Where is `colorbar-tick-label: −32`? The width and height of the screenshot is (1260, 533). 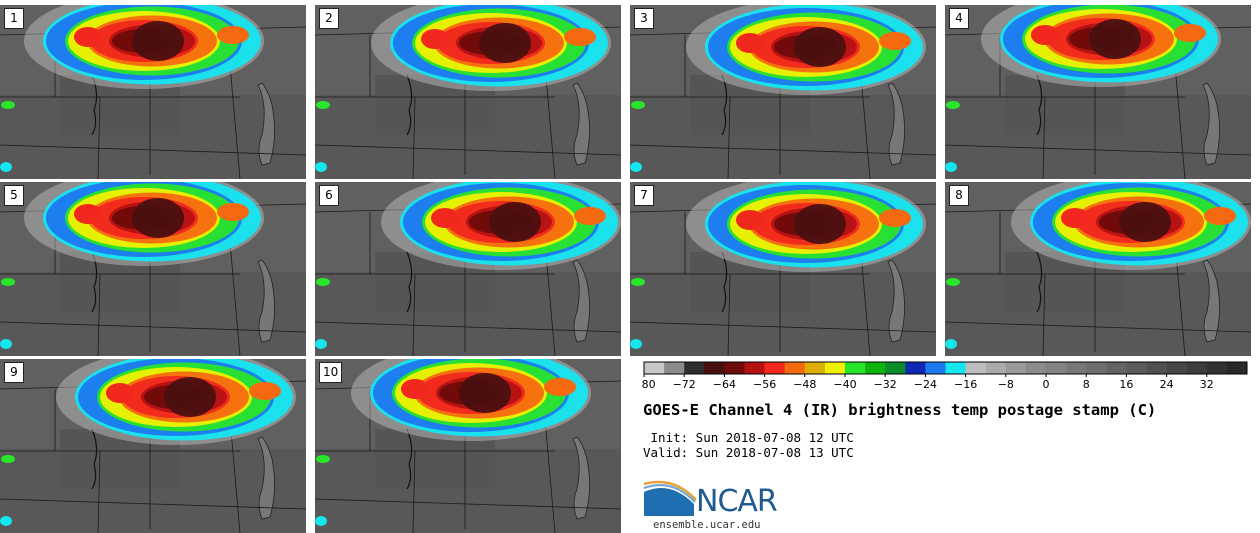
colorbar-tick-label: −32 is located at coordinates (885, 384).